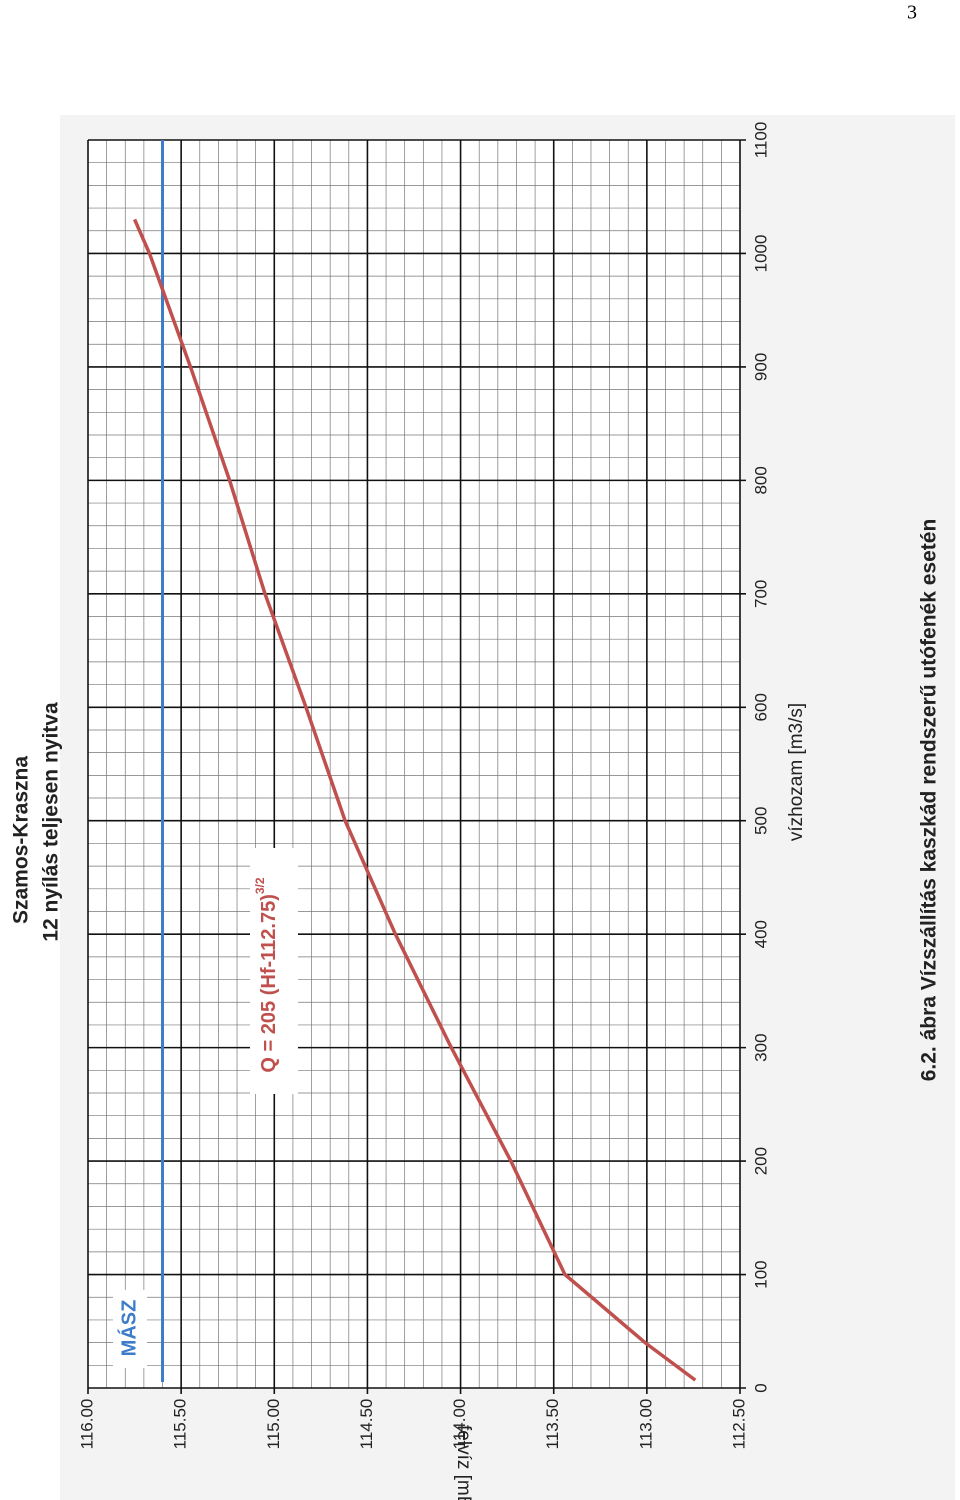 Image resolution: width=960 pixels, height=1500 pixels. What do you see at coordinates (552, 1424) in the screenshot?
I see `y-tick-label: 113.50` at bounding box center [552, 1424].